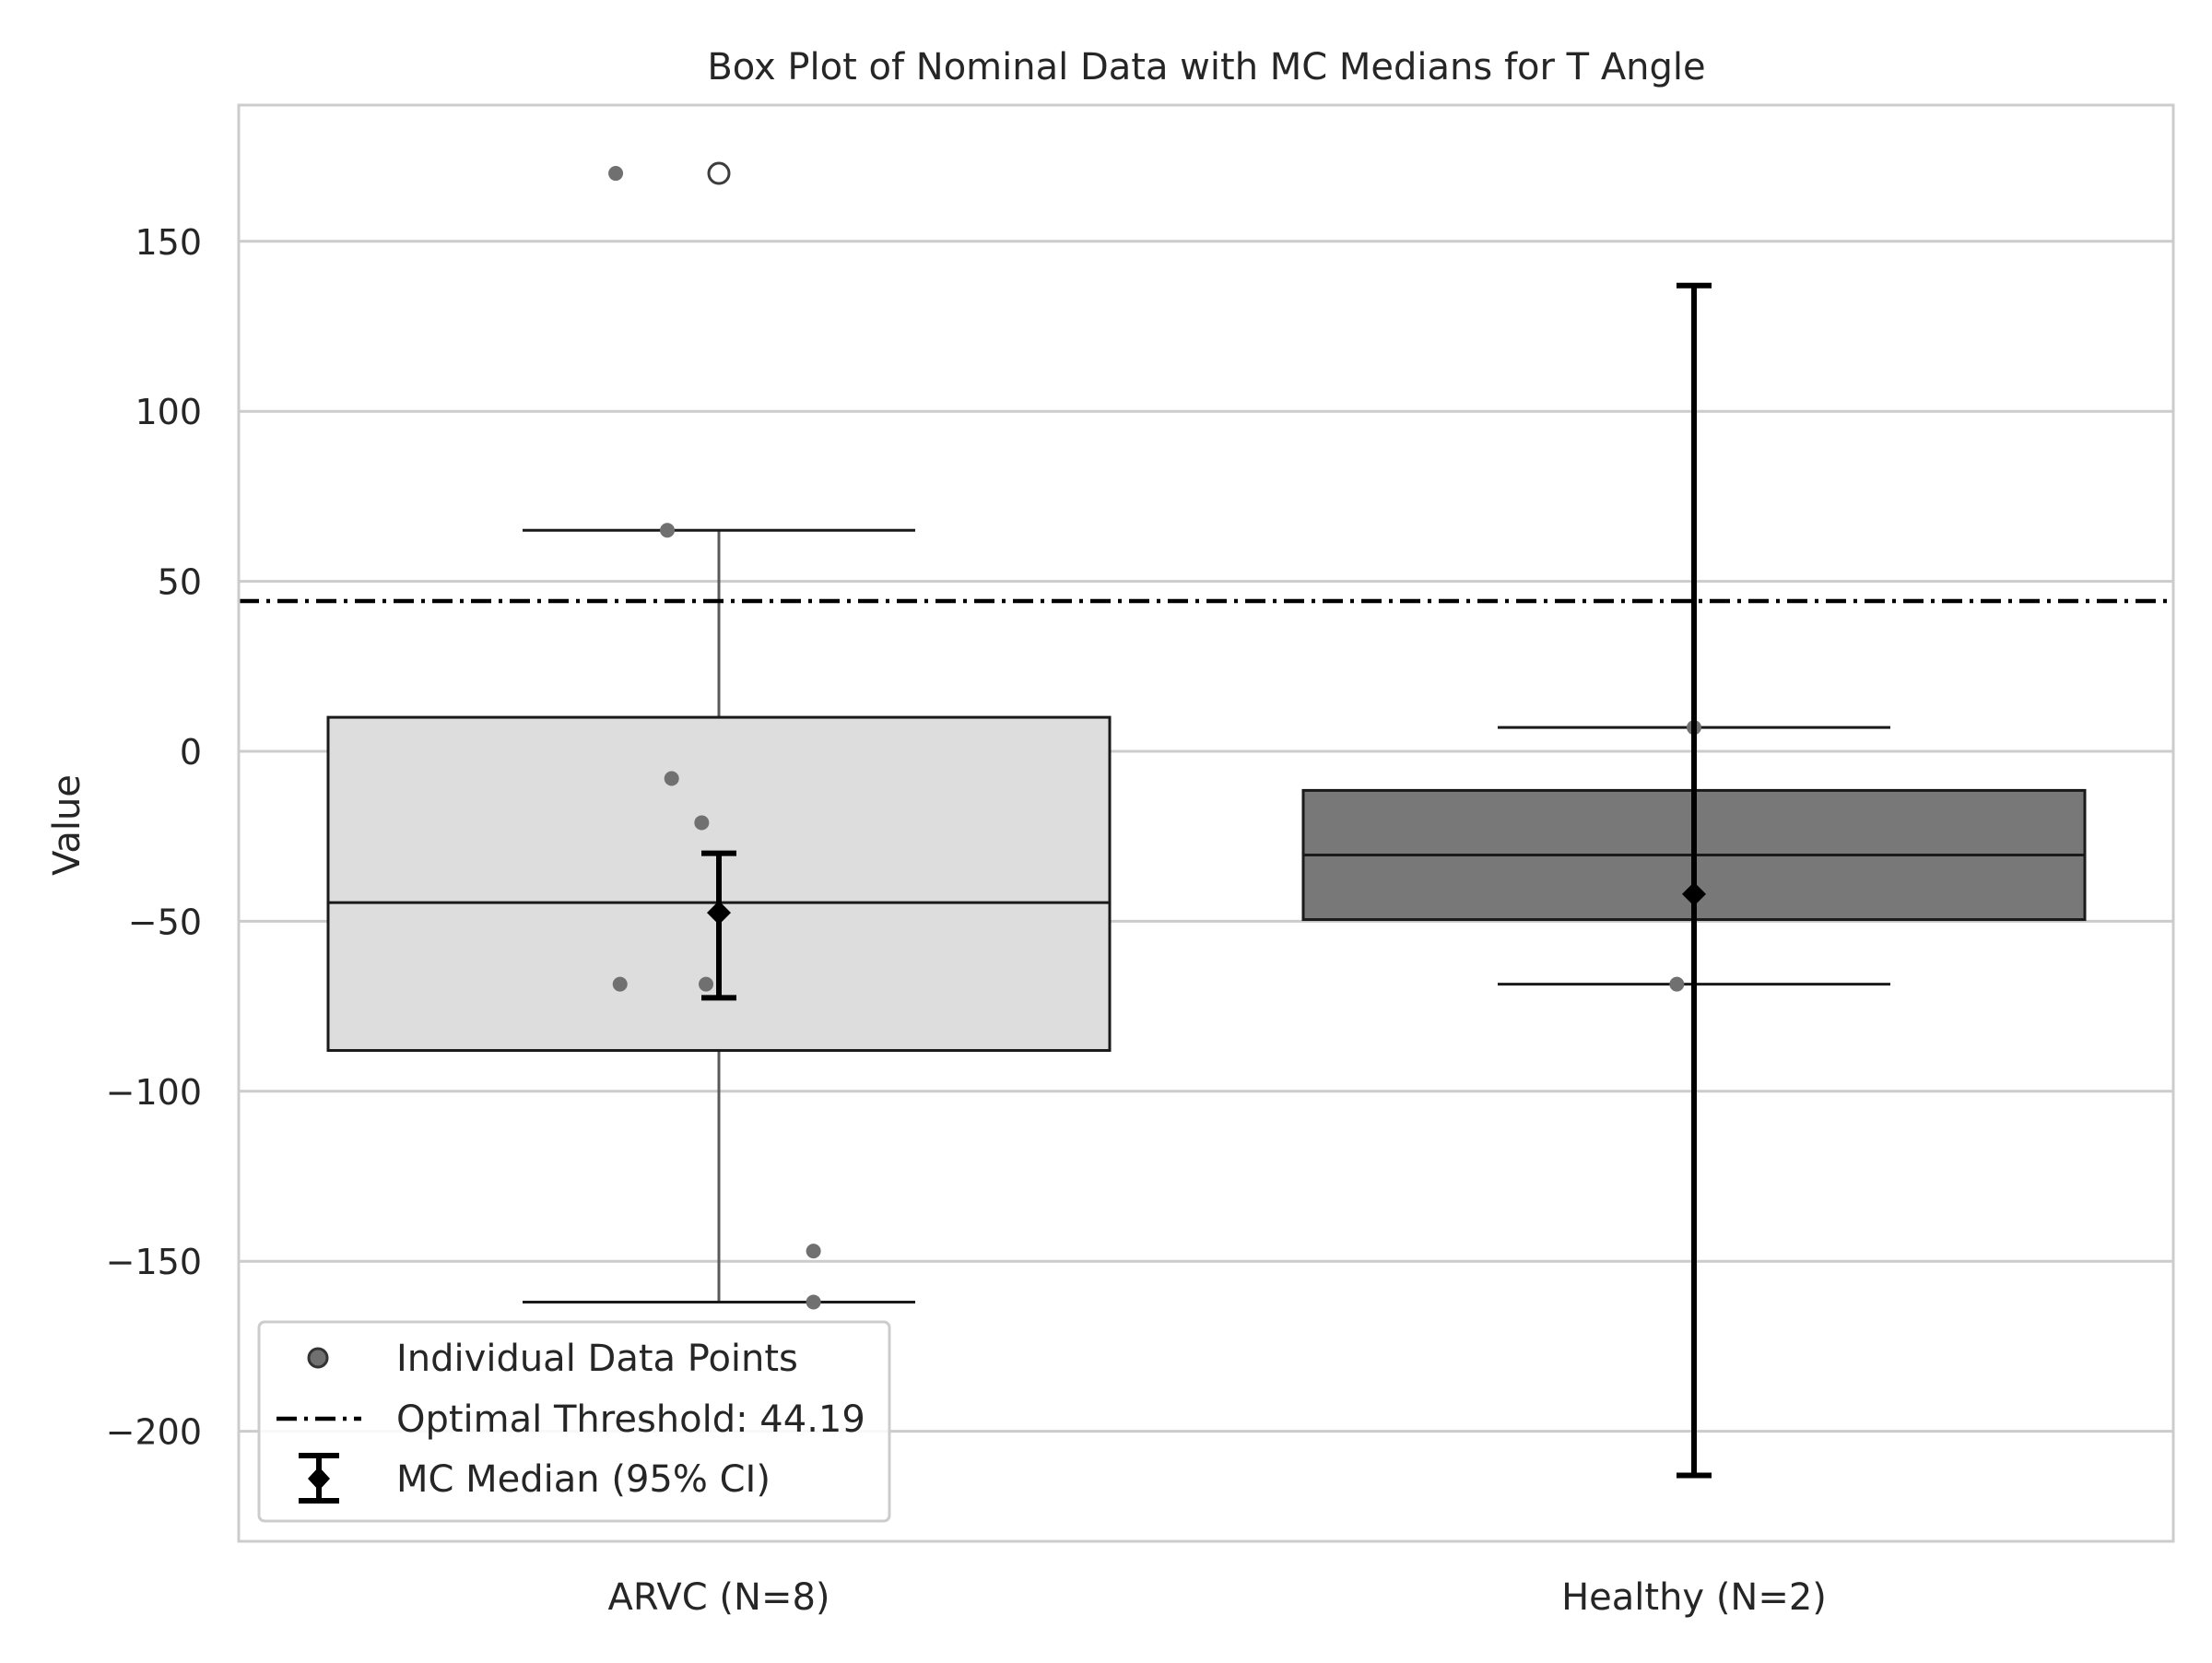 The width and height of the screenshot is (2212, 1663). What do you see at coordinates (165, 922) in the screenshot?
I see `y-tick-label: −50` at bounding box center [165, 922].